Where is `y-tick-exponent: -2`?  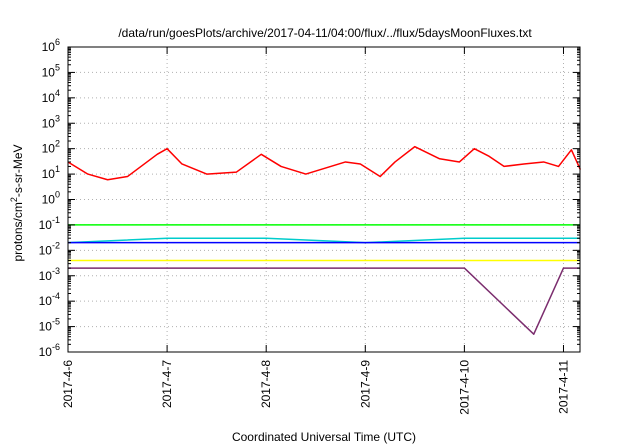 y-tick-exponent: -2 is located at coordinates (56, 245).